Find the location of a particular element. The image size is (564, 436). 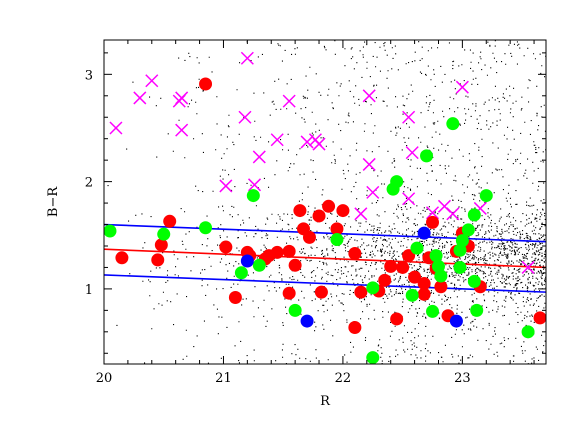

y-tick-label: 2 is located at coordinates (89, 183).